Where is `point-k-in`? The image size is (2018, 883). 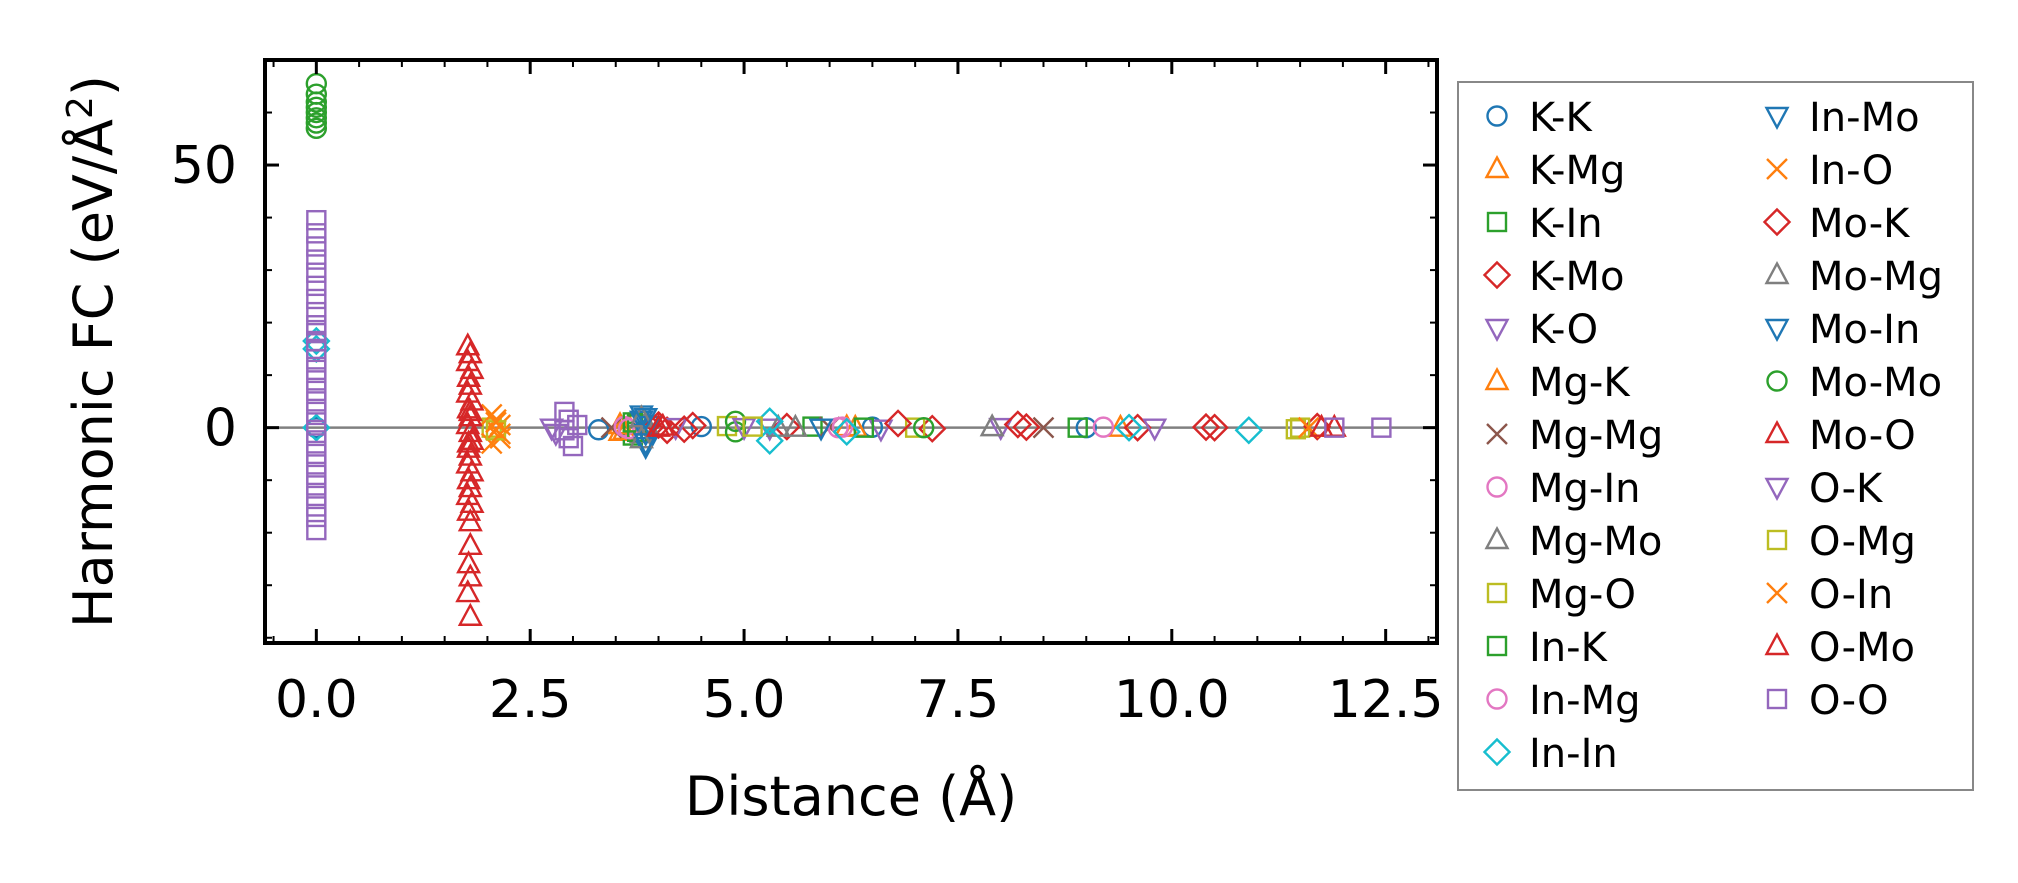
point-k-in is located at coordinates (812, 426).